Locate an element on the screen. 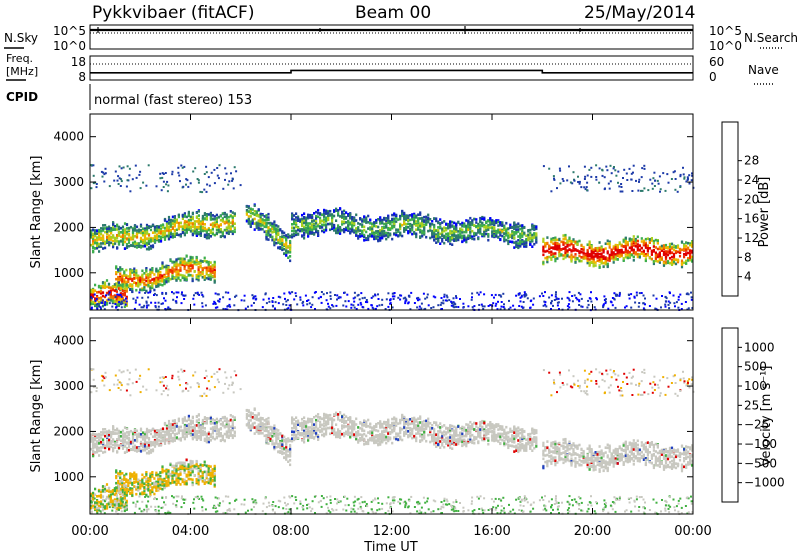  velocity-cell is located at coordinates (103, 447).